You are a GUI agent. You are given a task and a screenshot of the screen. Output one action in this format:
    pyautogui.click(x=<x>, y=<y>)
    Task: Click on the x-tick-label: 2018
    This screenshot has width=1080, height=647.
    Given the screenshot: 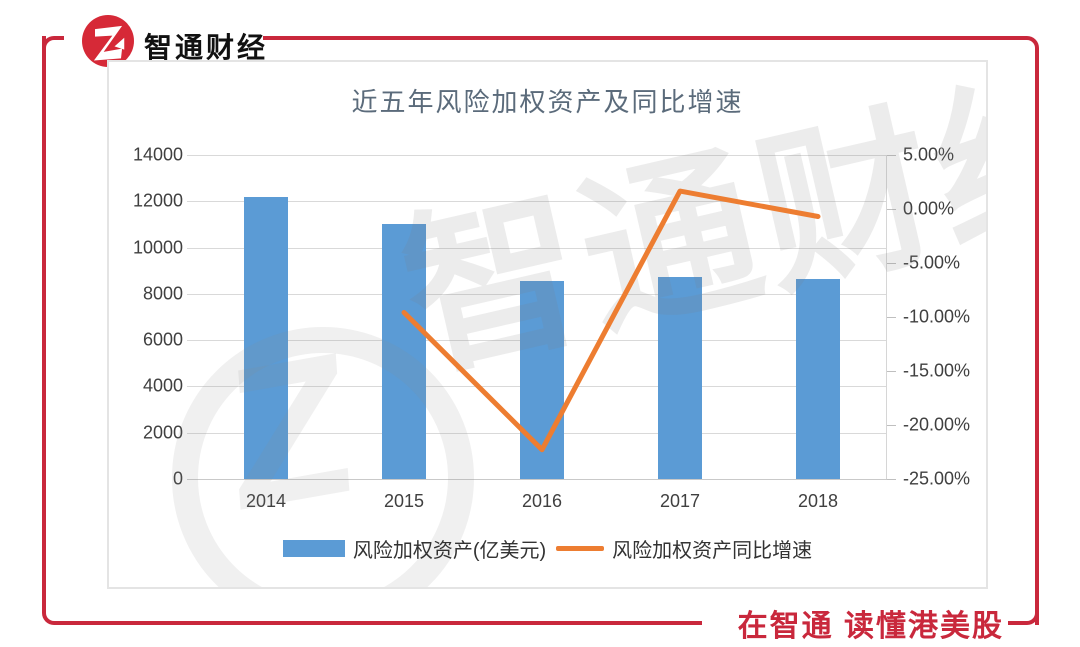 What is the action you would take?
    pyautogui.click(x=818, y=501)
    